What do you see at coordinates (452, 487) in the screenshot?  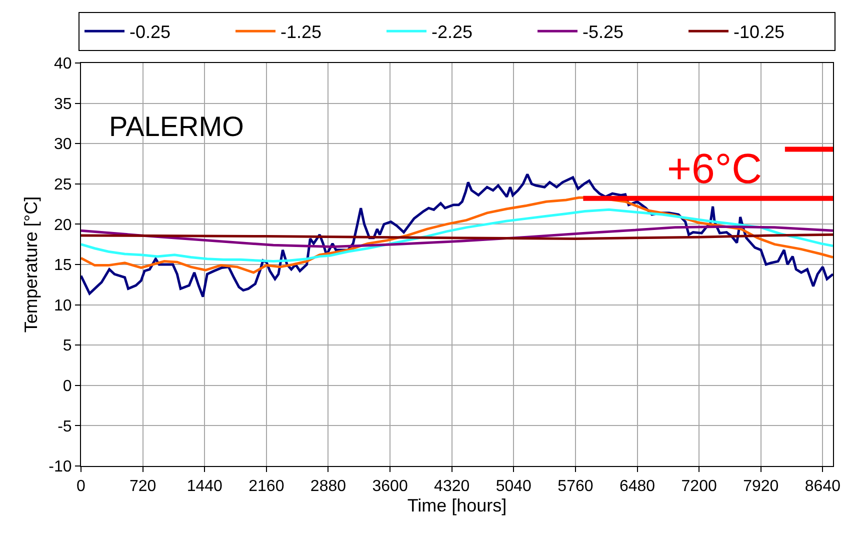 I see `x-tick-label: 4320` at bounding box center [452, 487].